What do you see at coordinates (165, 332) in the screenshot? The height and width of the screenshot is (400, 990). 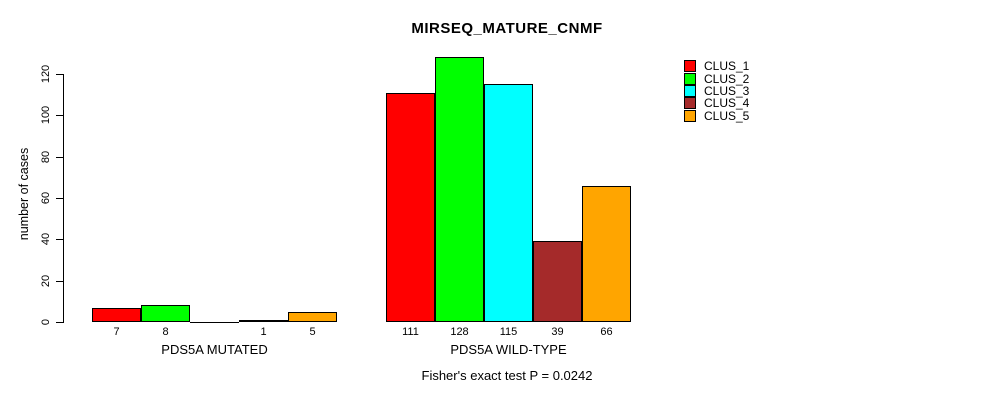 I see `bar-value-label: 8` at bounding box center [165, 332].